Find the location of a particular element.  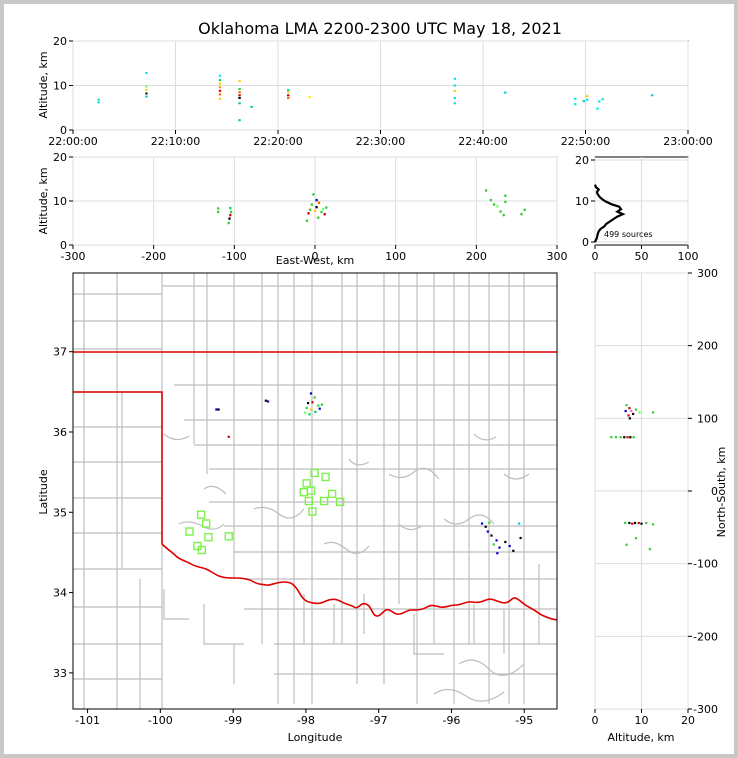

latitude-axis-tick-label: 33 is located at coordinates (60, 673).